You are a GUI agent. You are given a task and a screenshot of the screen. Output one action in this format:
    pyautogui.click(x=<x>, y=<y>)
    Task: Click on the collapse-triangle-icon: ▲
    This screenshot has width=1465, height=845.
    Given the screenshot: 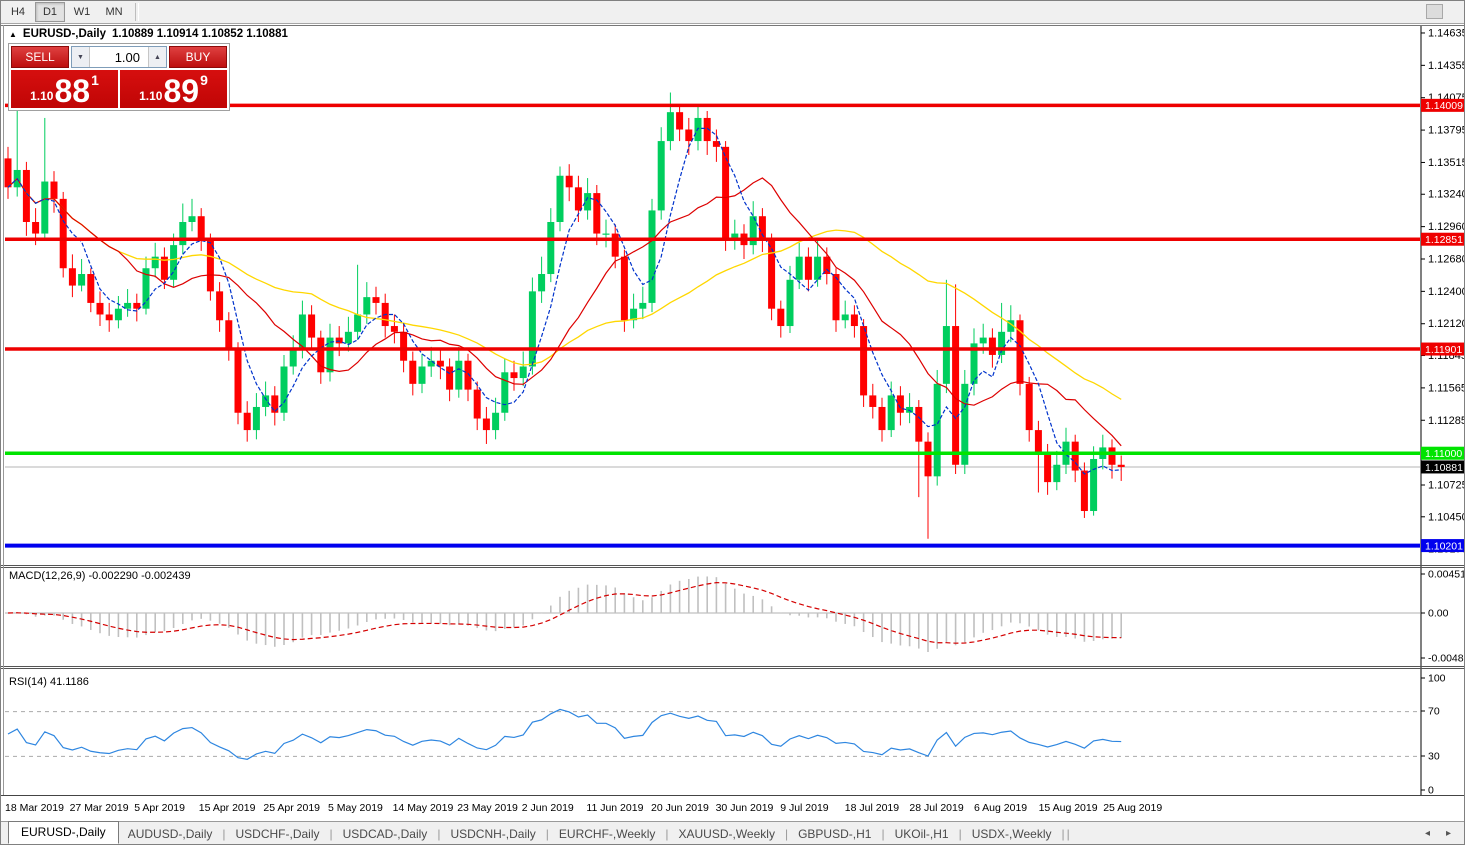 What is the action you would take?
    pyautogui.click(x=13, y=34)
    